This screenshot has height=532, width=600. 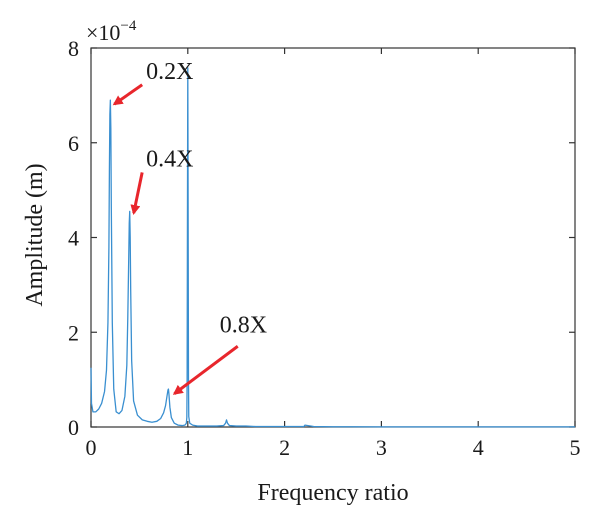 What do you see at coordinates (111, 31) in the screenshot?
I see `y-multiplier-label: ×10⁻⁴` at bounding box center [111, 31].